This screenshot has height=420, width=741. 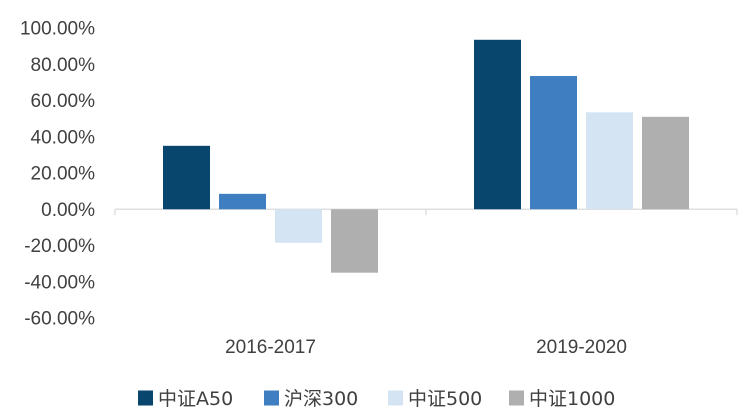 I want to click on x-category-label: 2016-2017, so click(x=270, y=347).